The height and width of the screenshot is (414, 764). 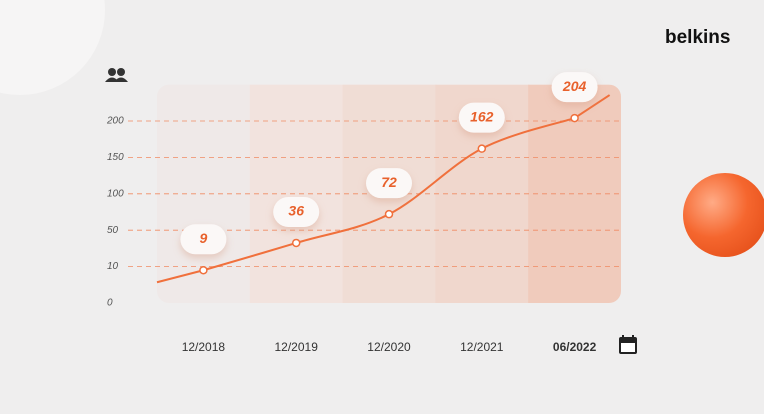 I want to click on users-icon, so click(x=116, y=75).